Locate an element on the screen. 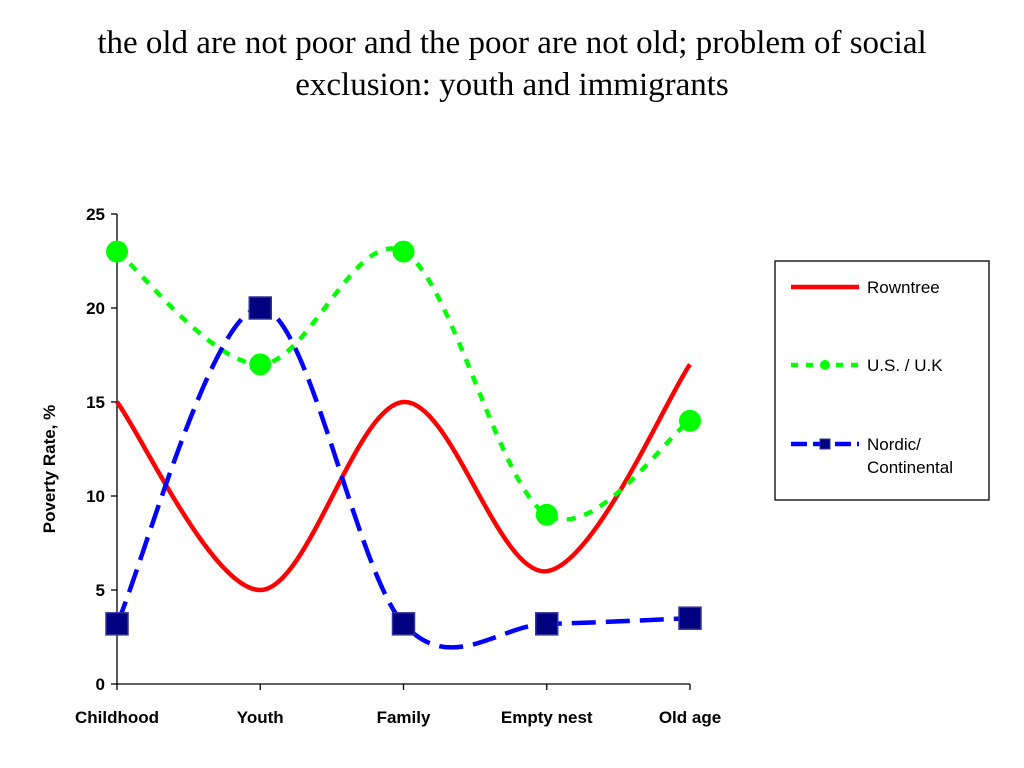  y-tick-label: 5 is located at coordinates (100, 590).